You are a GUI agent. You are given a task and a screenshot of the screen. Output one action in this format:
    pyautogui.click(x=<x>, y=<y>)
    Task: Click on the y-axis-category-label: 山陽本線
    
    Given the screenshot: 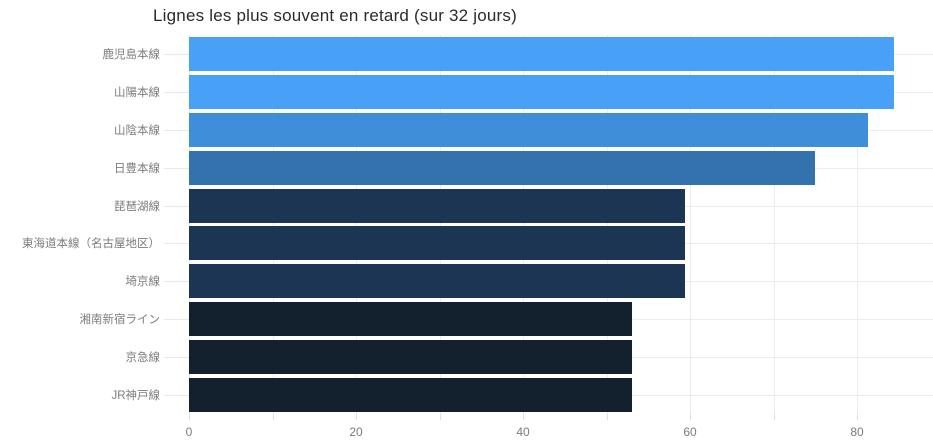 What is the action you would take?
    pyautogui.click(x=137, y=92)
    